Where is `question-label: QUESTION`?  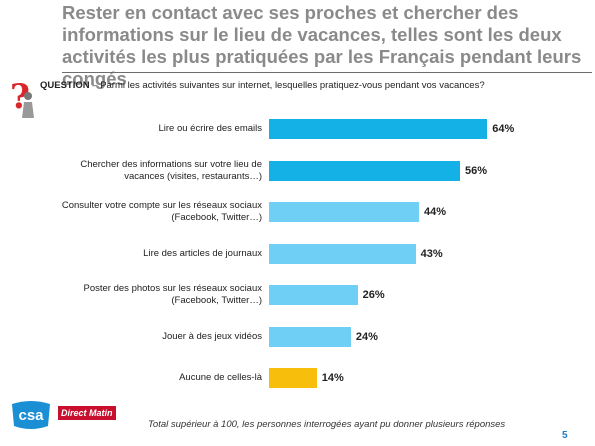 question-label: QUESTION is located at coordinates (65, 85).